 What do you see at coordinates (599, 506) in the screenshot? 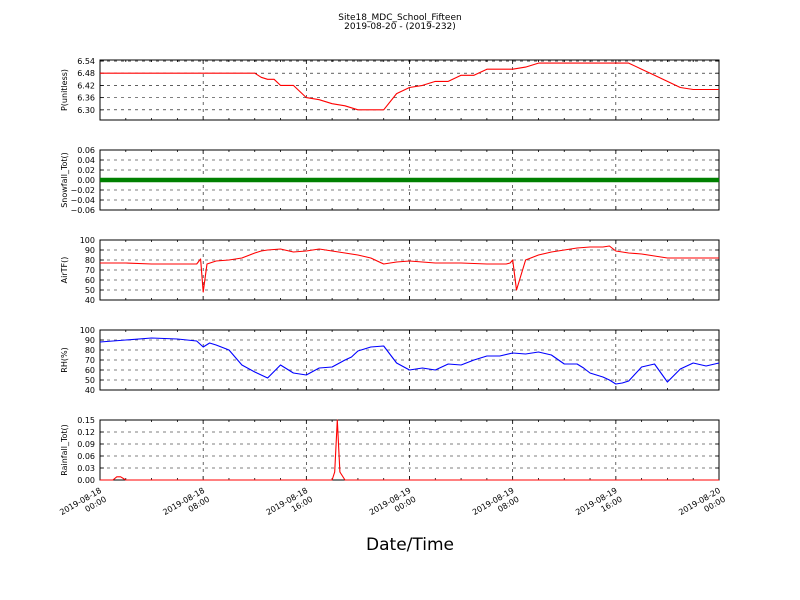
I see `x-tick-label: 2019-08-1916:00` at bounding box center [599, 506].